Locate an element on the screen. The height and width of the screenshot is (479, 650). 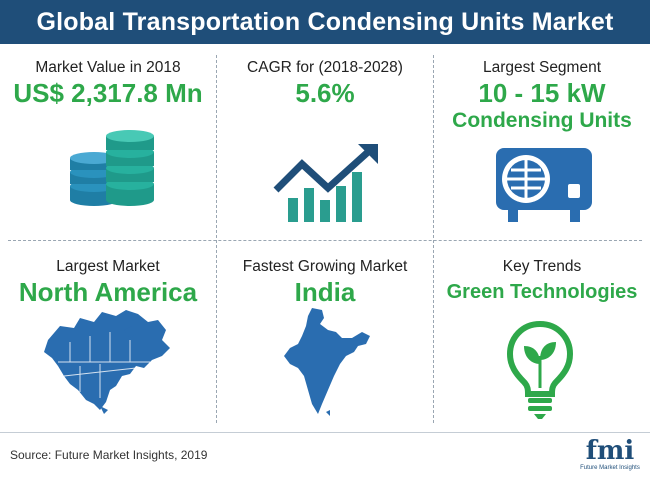
largest-segment-value: 10 - 15 kW is located at coordinates (542, 93).